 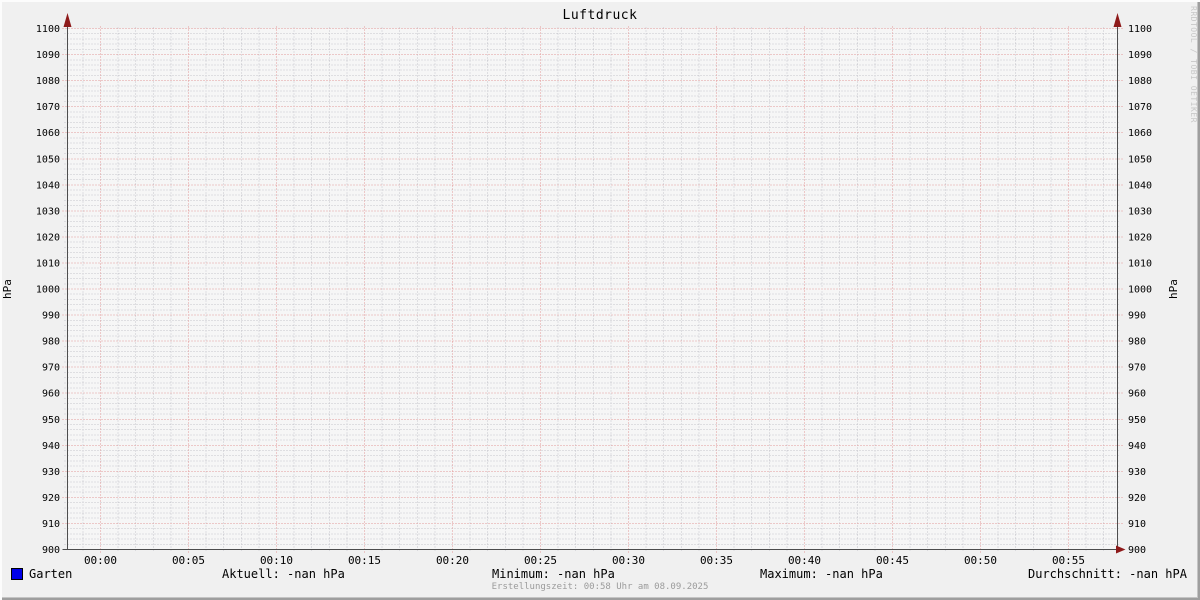 I want to click on y-tick-label-left: 1010, so click(x=48, y=263).